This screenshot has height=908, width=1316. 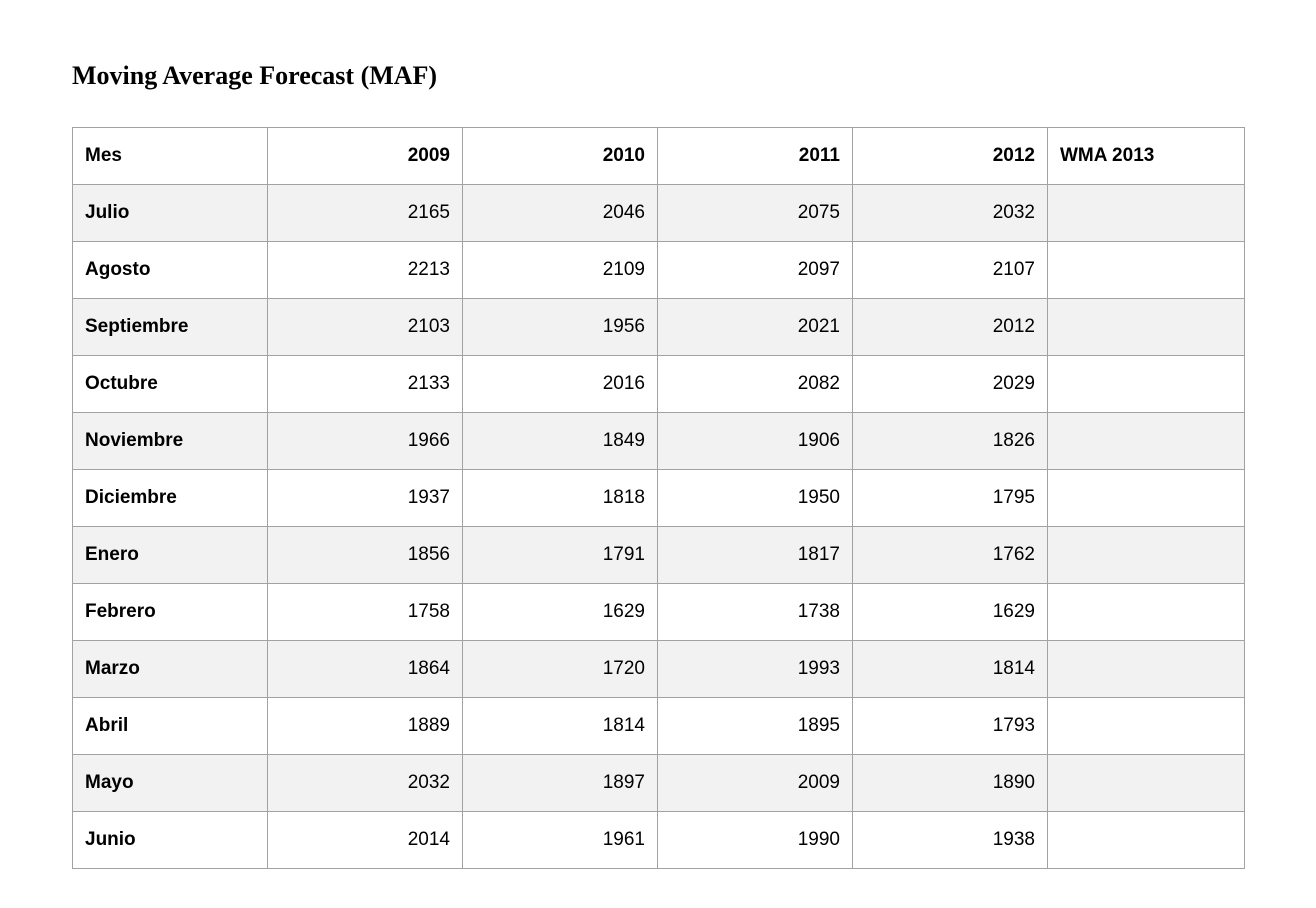 I want to click on cell-mes: Enero, so click(x=170, y=555).